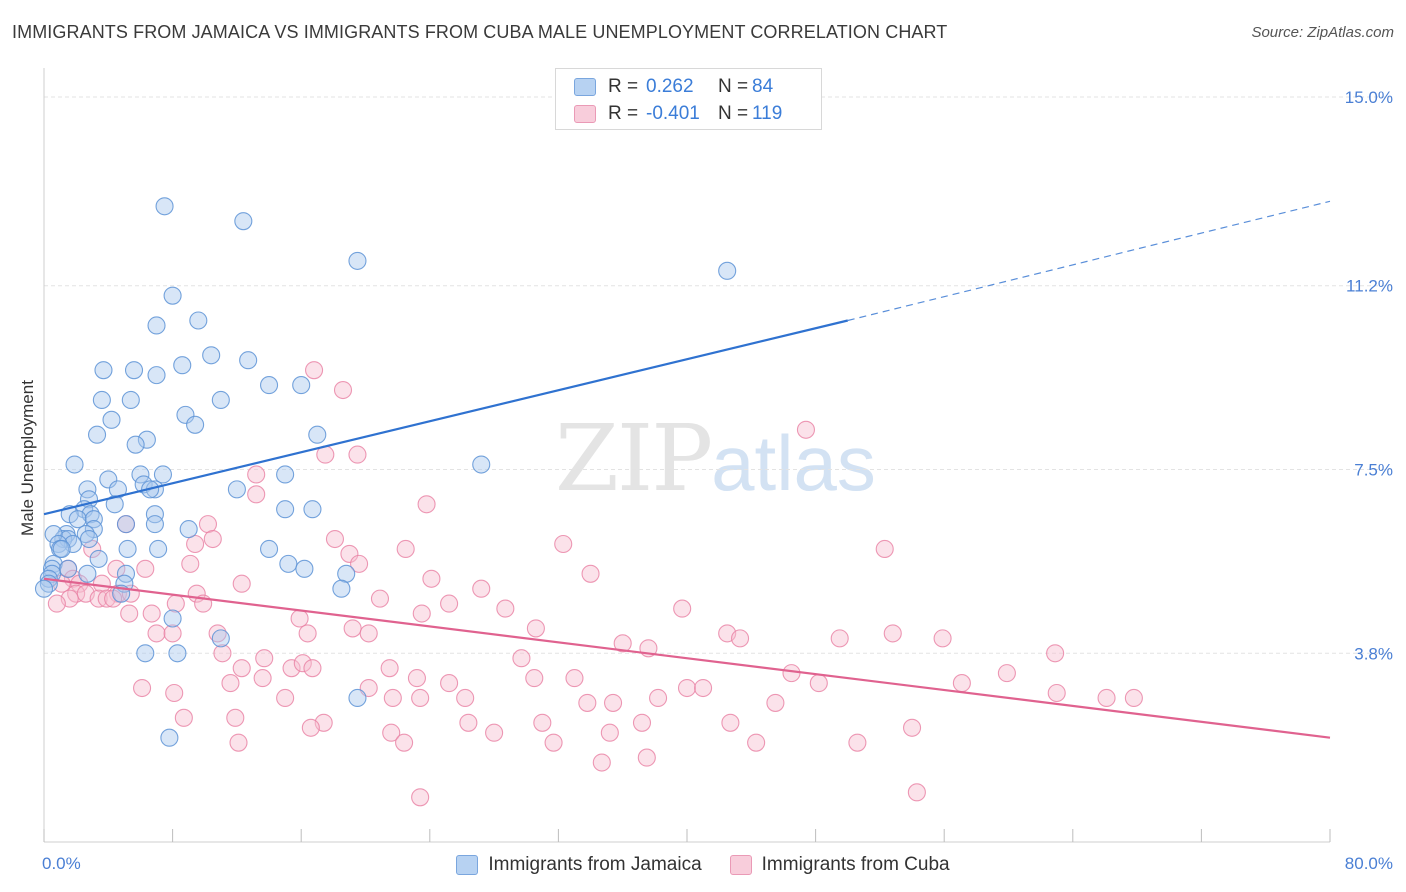 This screenshot has height=892, width=1406. What do you see at coordinates (634, 458) in the screenshot?
I see `watermark-zip: ZIP` at bounding box center [634, 458].